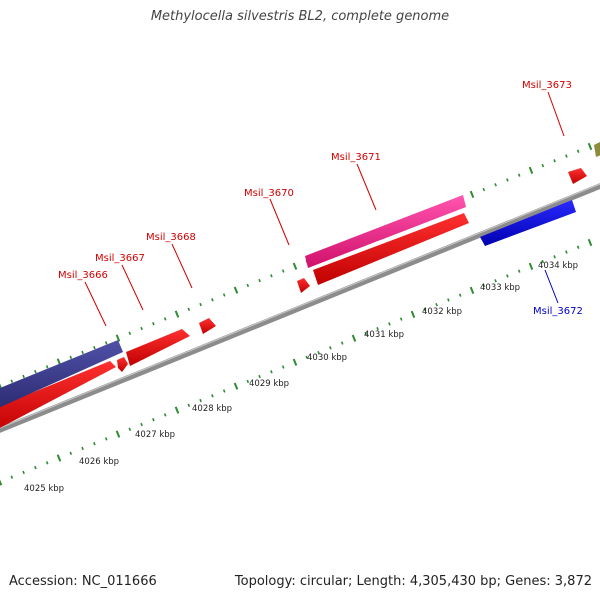  I want to click on cog-feature, so click(61, 376).